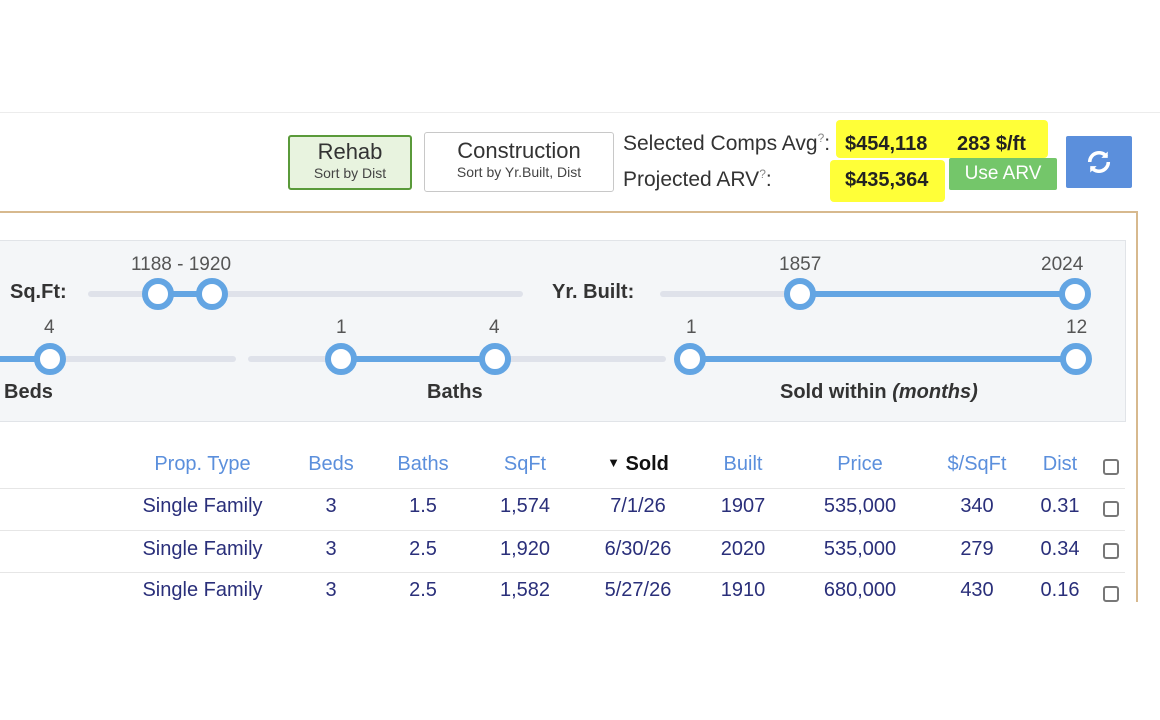 The width and height of the screenshot is (1160, 720). I want to click on yr-built-slider-fill, so click(937, 294).